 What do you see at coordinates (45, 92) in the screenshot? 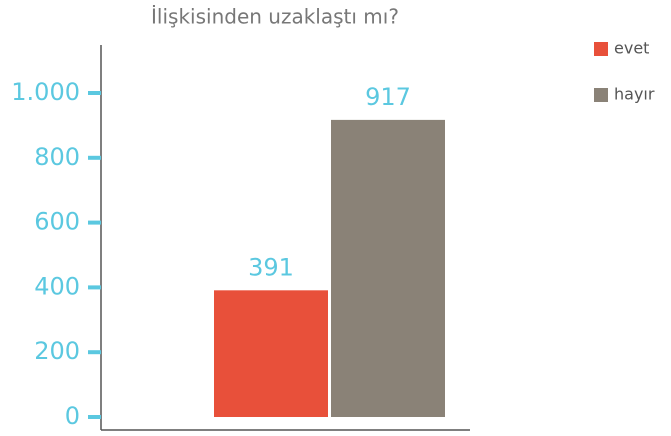
I see `y-tick-label: 1.000` at bounding box center [45, 92].